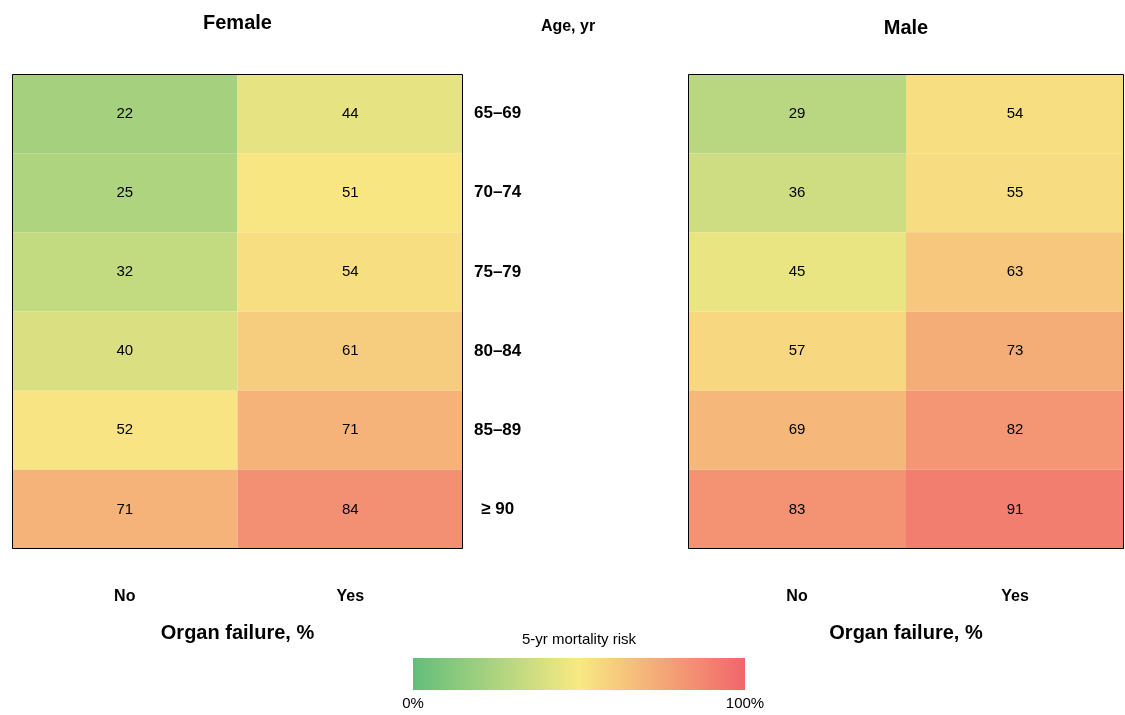  Describe the element at coordinates (350, 191) in the screenshot. I see `data-label: 51` at that location.